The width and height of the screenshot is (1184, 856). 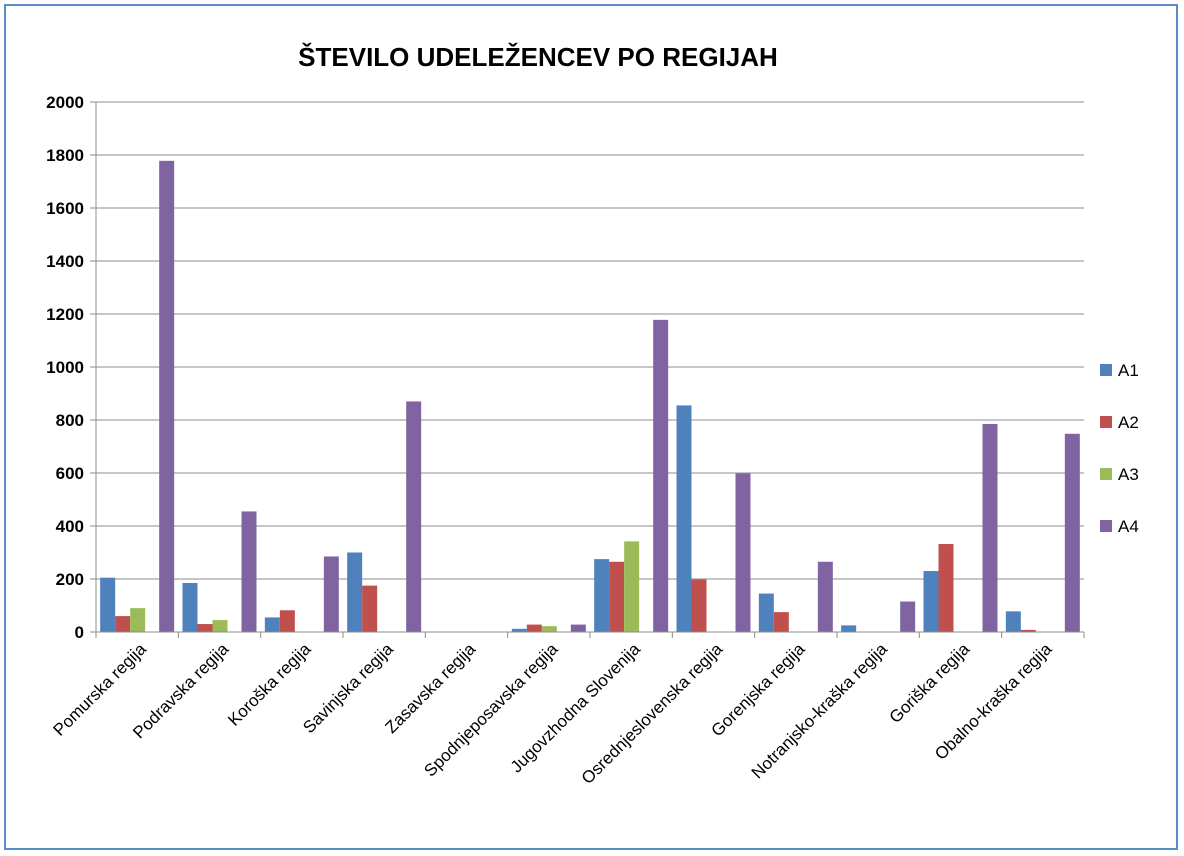 I want to click on y-tick-label: 1400, so click(x=65, y=261).